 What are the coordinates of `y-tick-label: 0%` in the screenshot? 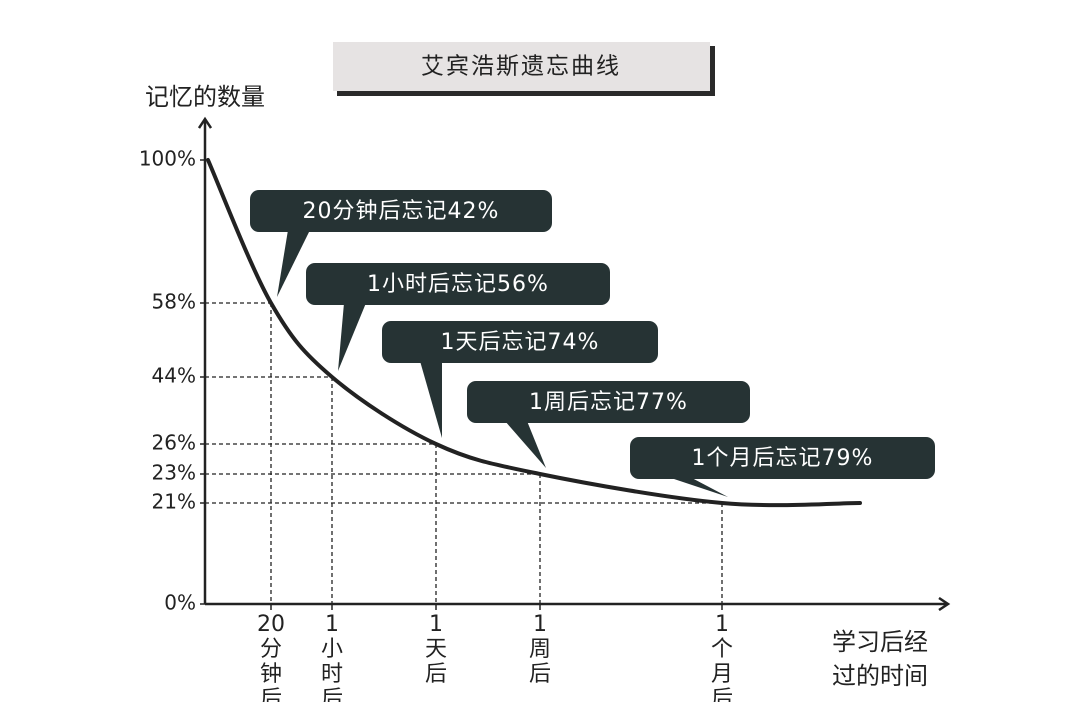 It's located at (180, 603).